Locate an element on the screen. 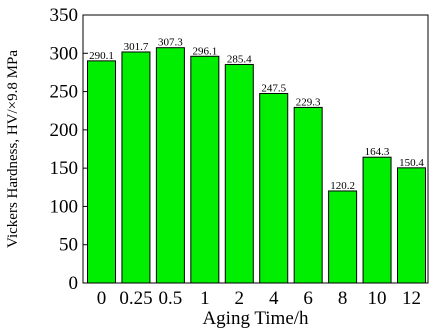 The width and height of the screenshot is (433, 330). y-tick-label-0: 0 is located at coordinates (74, 283).